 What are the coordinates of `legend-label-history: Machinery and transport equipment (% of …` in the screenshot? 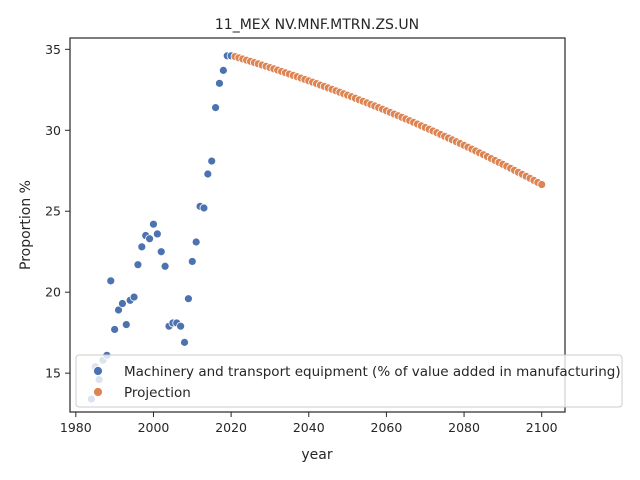 It's located at (372, 372).